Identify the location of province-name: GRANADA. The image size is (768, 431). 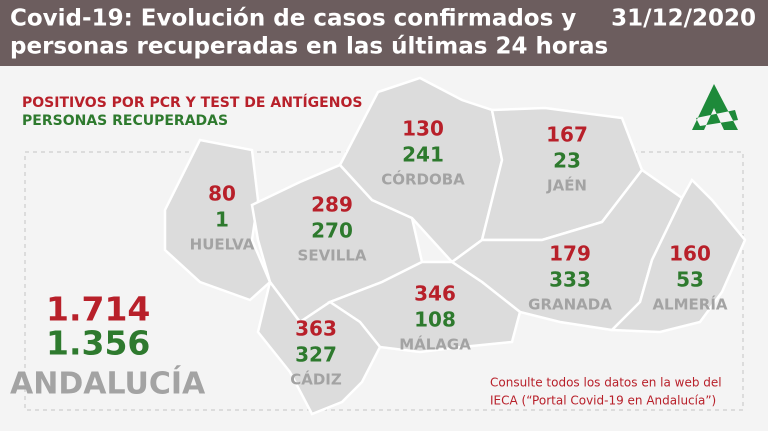
(570, 305).